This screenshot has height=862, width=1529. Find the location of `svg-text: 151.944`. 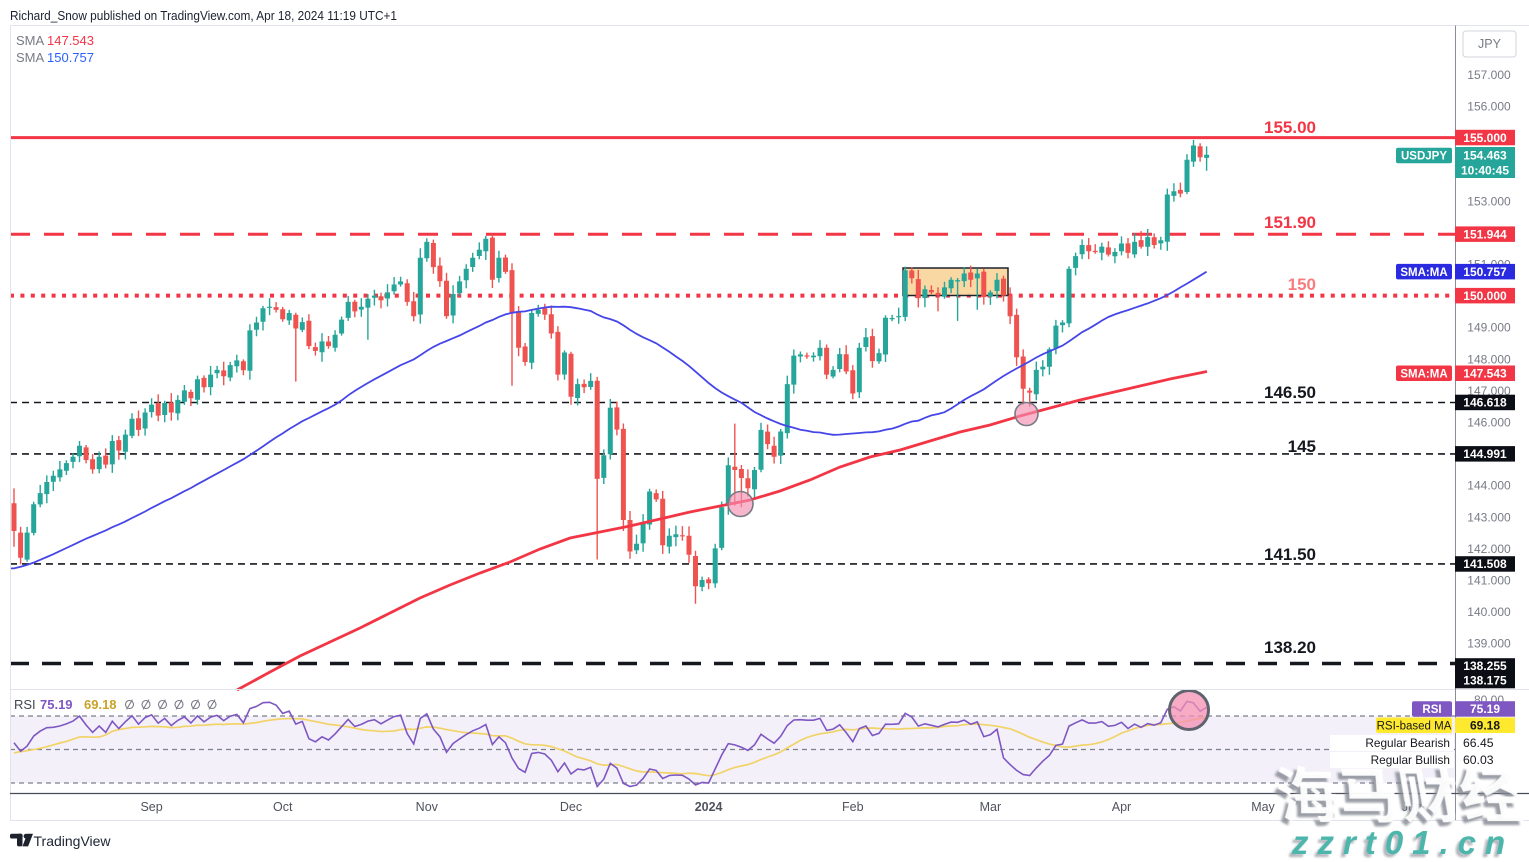

svg-text: 151.944 is located at coordinates (1485, 234).